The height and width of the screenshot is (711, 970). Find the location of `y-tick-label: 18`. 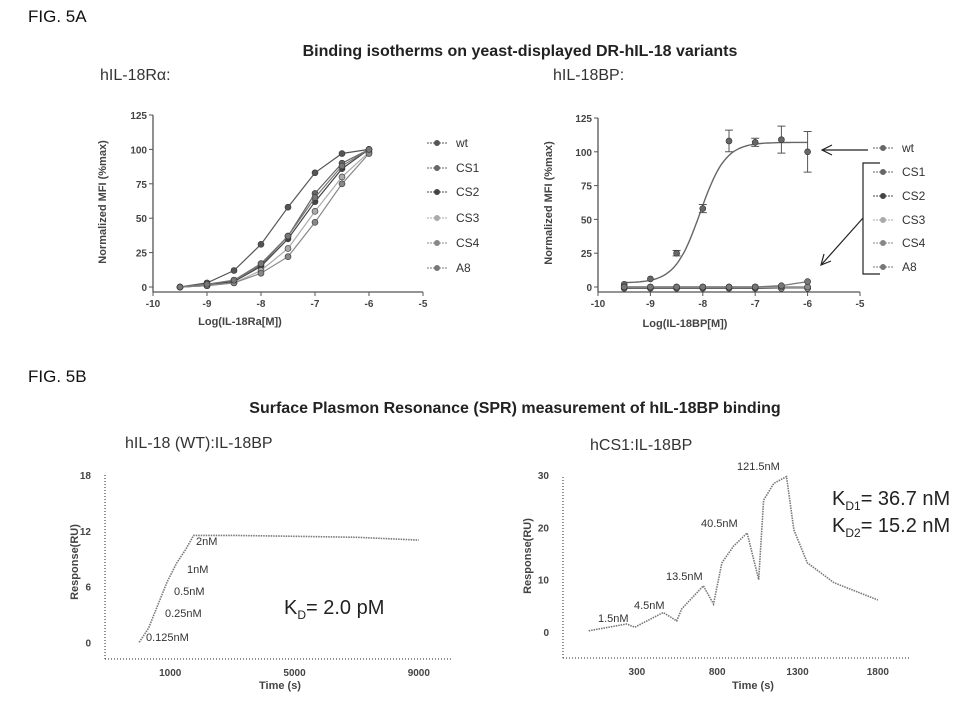

y-tick-label: 18 is located at coordinates (86, 476).